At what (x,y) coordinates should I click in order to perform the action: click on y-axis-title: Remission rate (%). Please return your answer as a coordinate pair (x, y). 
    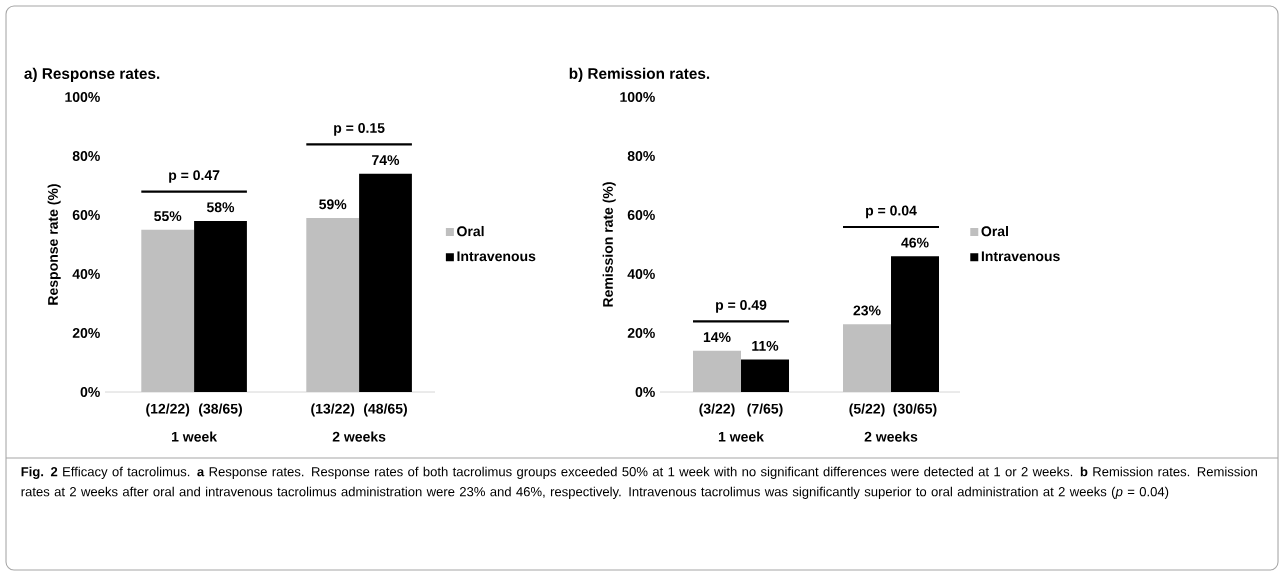
    Looking at the image, I should click on (609, 244).